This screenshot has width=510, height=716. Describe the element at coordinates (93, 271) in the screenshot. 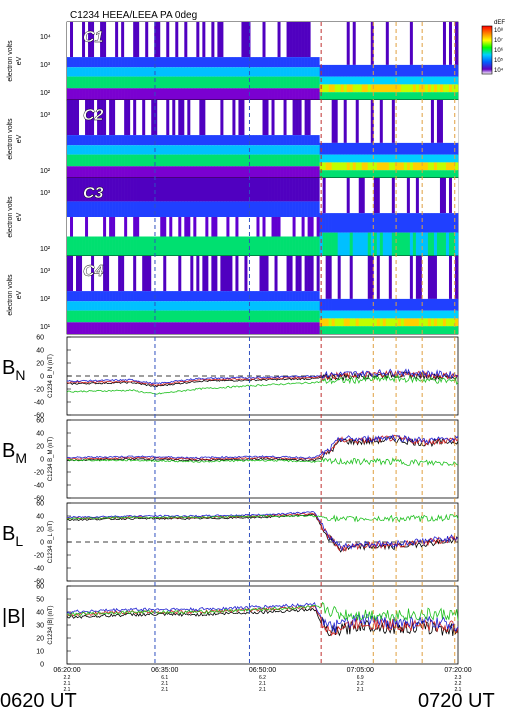

I see `probe-label-c4: C4` at that location.